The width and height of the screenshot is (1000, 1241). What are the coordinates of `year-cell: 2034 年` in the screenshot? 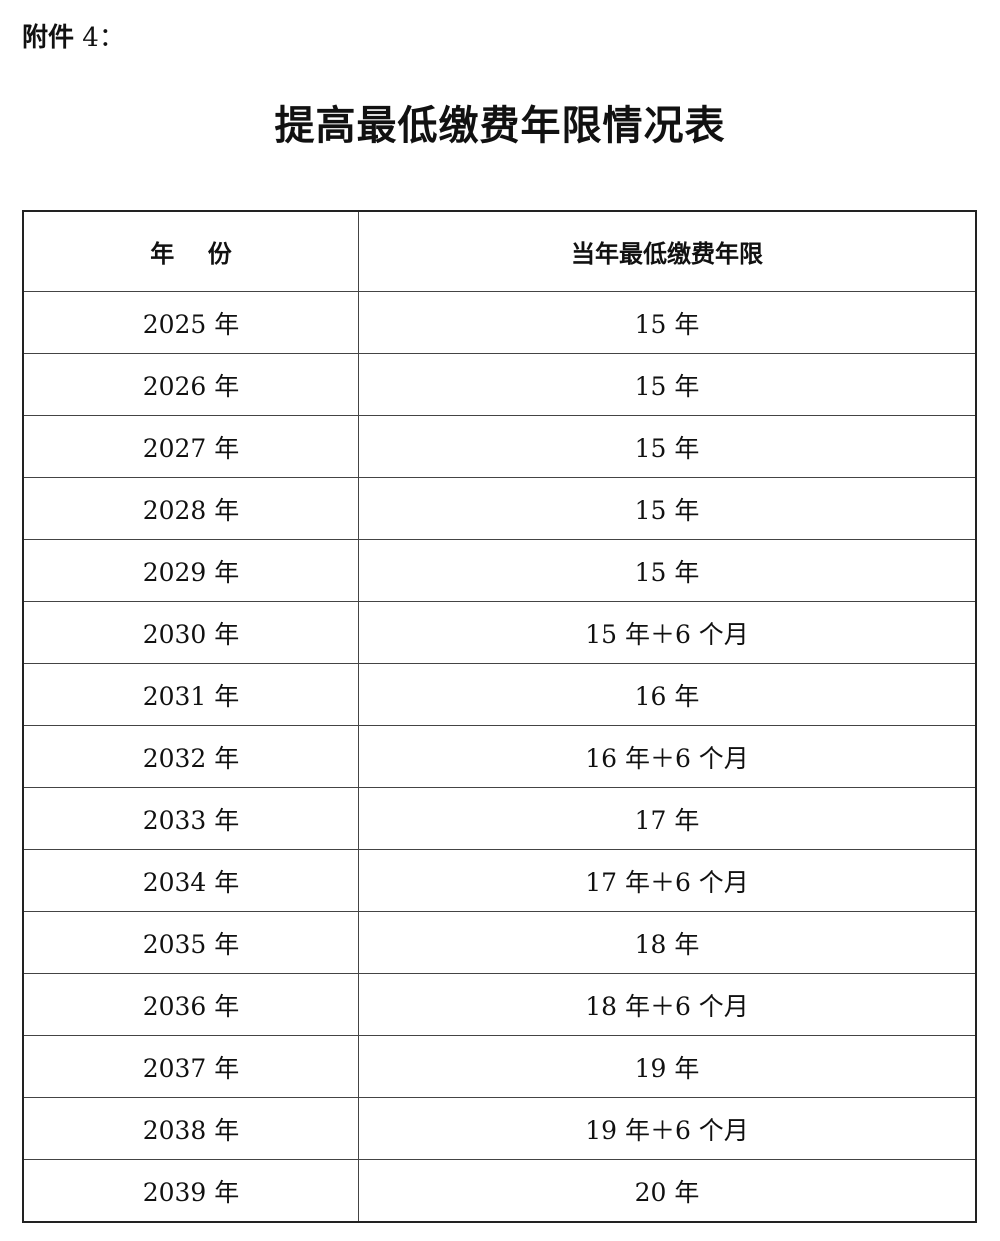 It's located at (190, 880).